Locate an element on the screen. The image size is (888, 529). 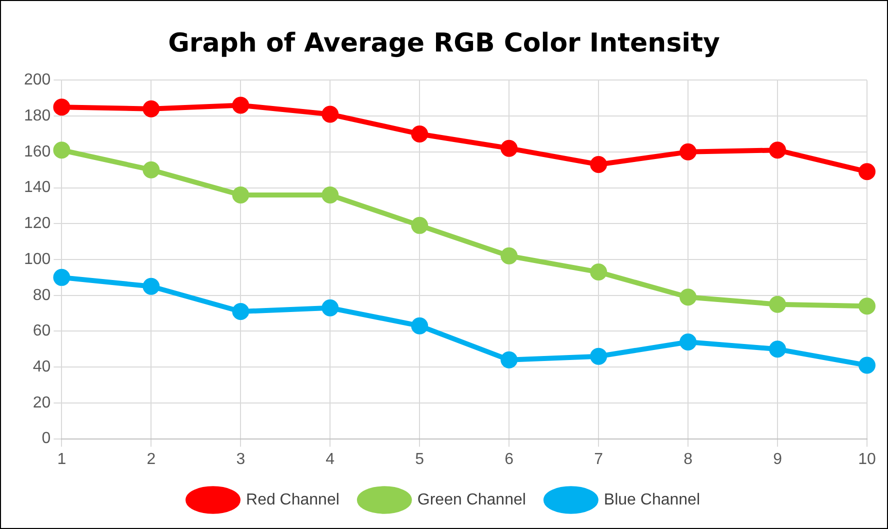
y-tick-label: 160 is located at coordinates (37, 151).